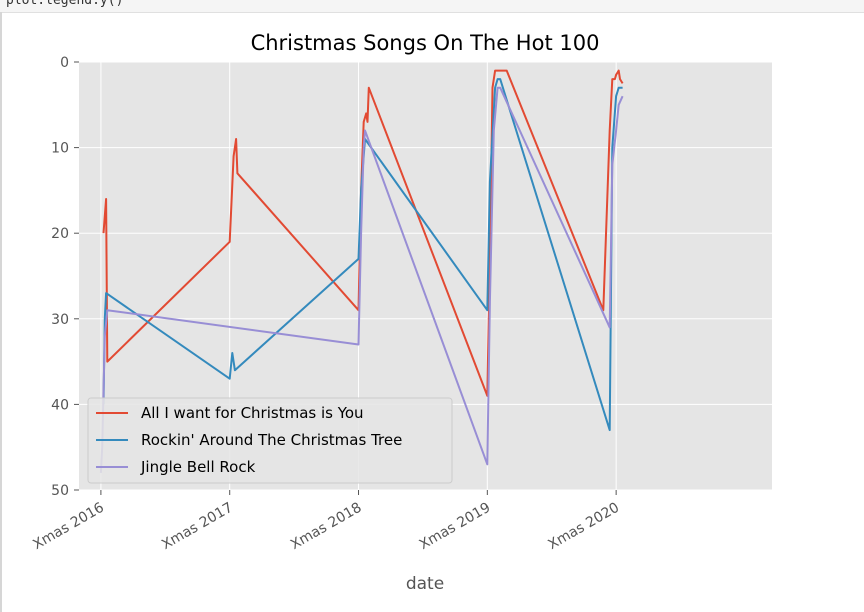  Describe the element at coordinates (1, 312) in the screenshot. I see `notebook-cell-border` at that location.